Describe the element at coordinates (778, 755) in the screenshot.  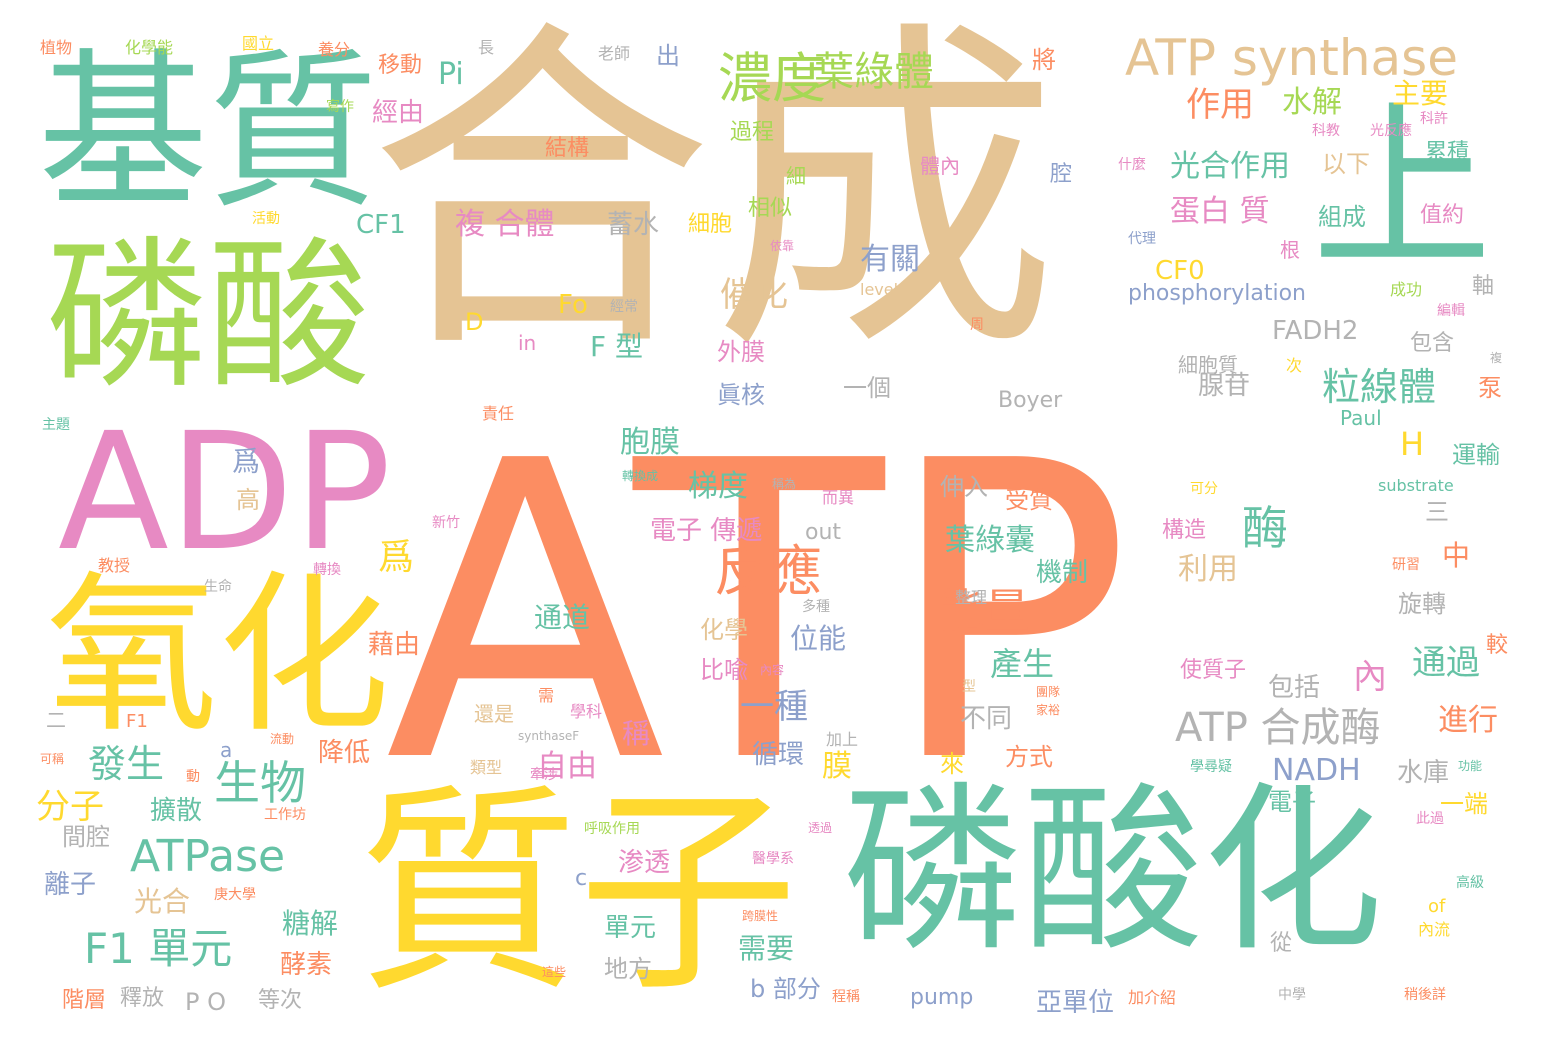
I see `word-cycle: 循環` at that location.